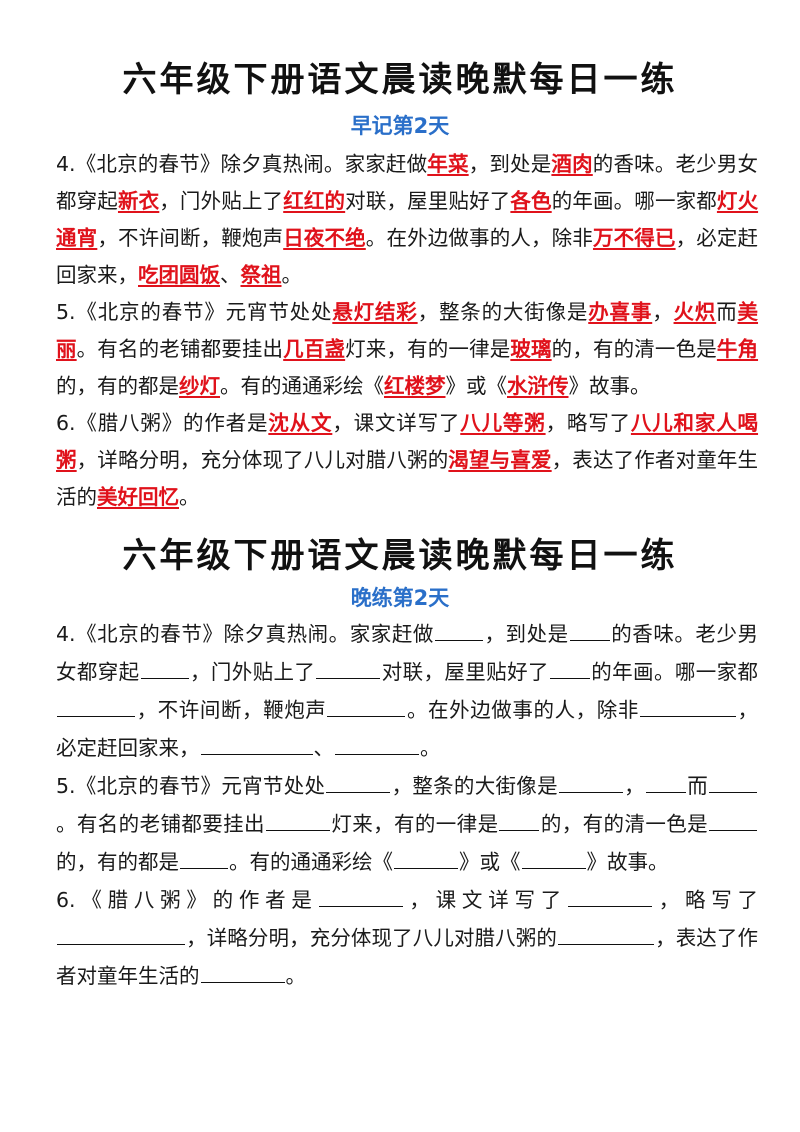  Describe the element at coordinates (371, 938) in the screenshot. I see `text: ，详略分明，充分体现了八儿对腊八粥的` at that location.